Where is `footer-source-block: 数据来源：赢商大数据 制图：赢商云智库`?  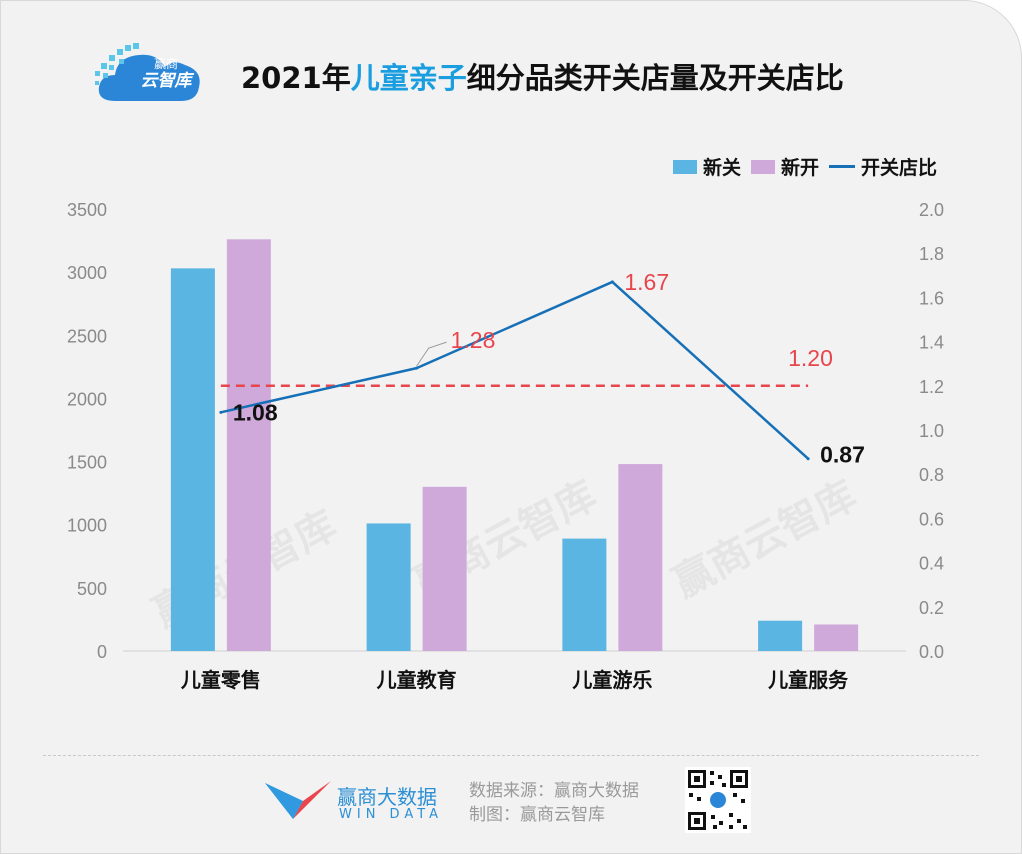
footer-source-block: 数据来源：赢商大数据 制图：赢商云智库 is located at coordinates (554, 803).